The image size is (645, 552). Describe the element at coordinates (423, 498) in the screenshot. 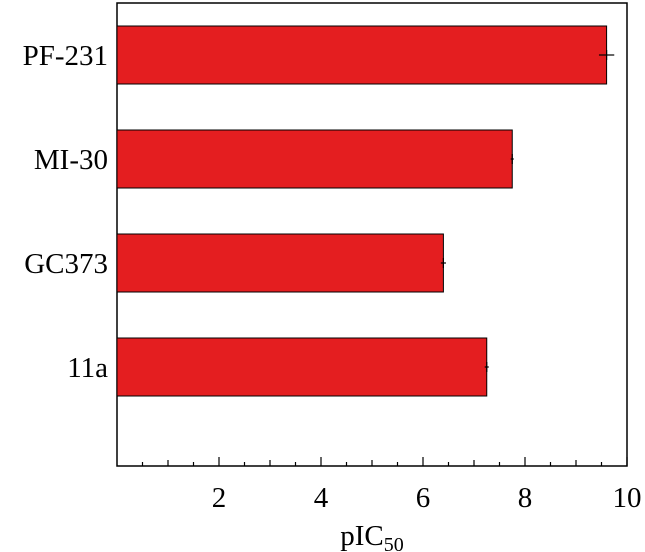

I see `x-tick-label-6: 6` at that location.